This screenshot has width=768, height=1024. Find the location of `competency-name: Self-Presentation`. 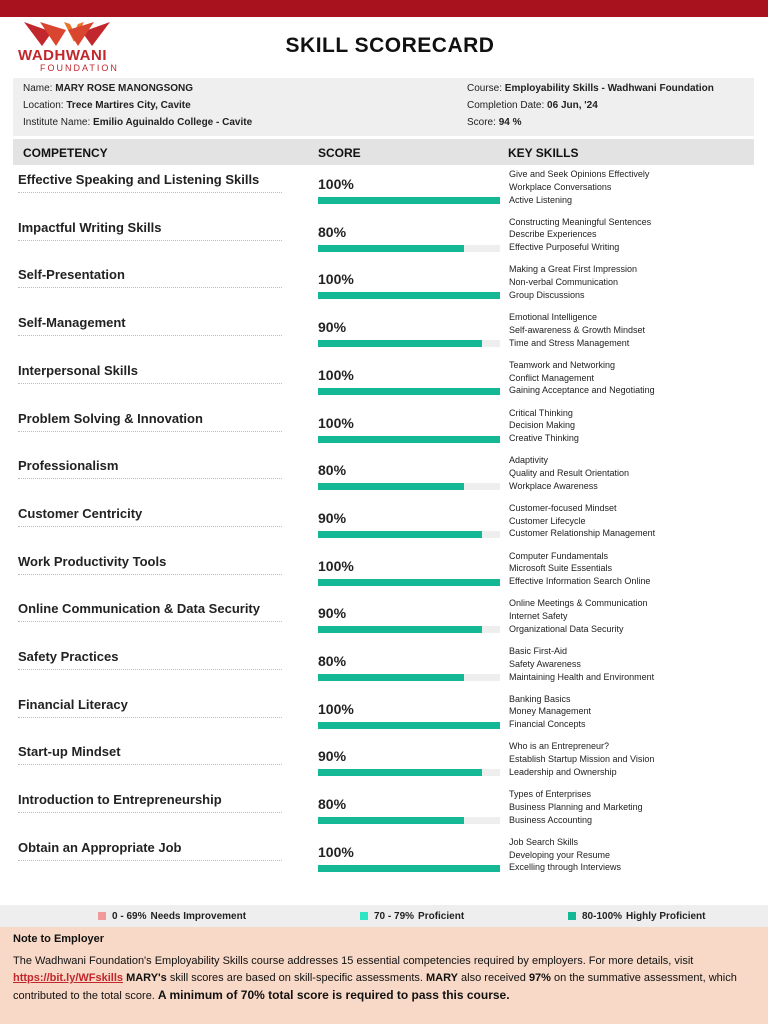

competency-name: Self-Presentation is located at coordinates (71, 275).